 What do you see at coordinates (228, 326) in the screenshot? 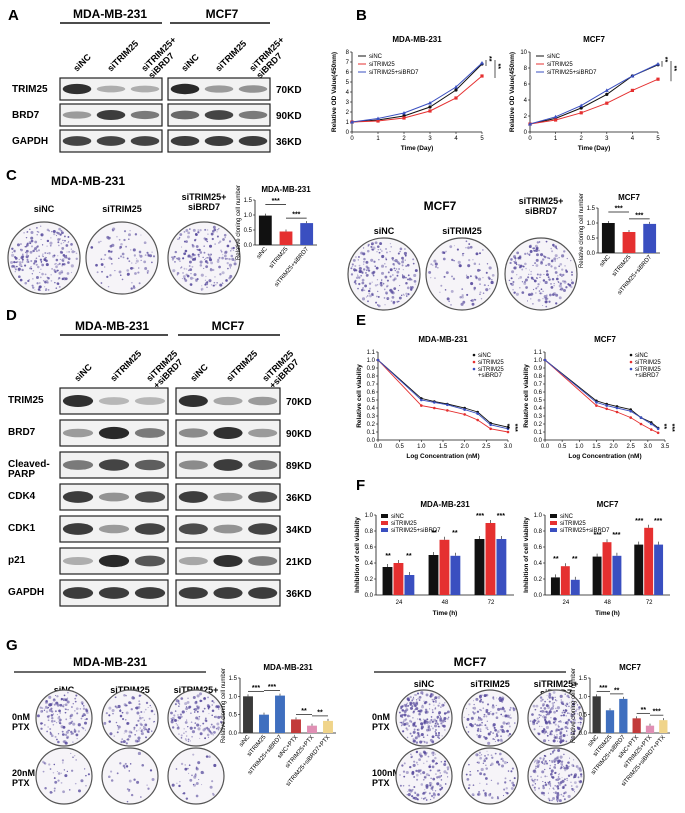
I see `panel-d-title-mcf: MCF7` at bounding box center [228, 326].